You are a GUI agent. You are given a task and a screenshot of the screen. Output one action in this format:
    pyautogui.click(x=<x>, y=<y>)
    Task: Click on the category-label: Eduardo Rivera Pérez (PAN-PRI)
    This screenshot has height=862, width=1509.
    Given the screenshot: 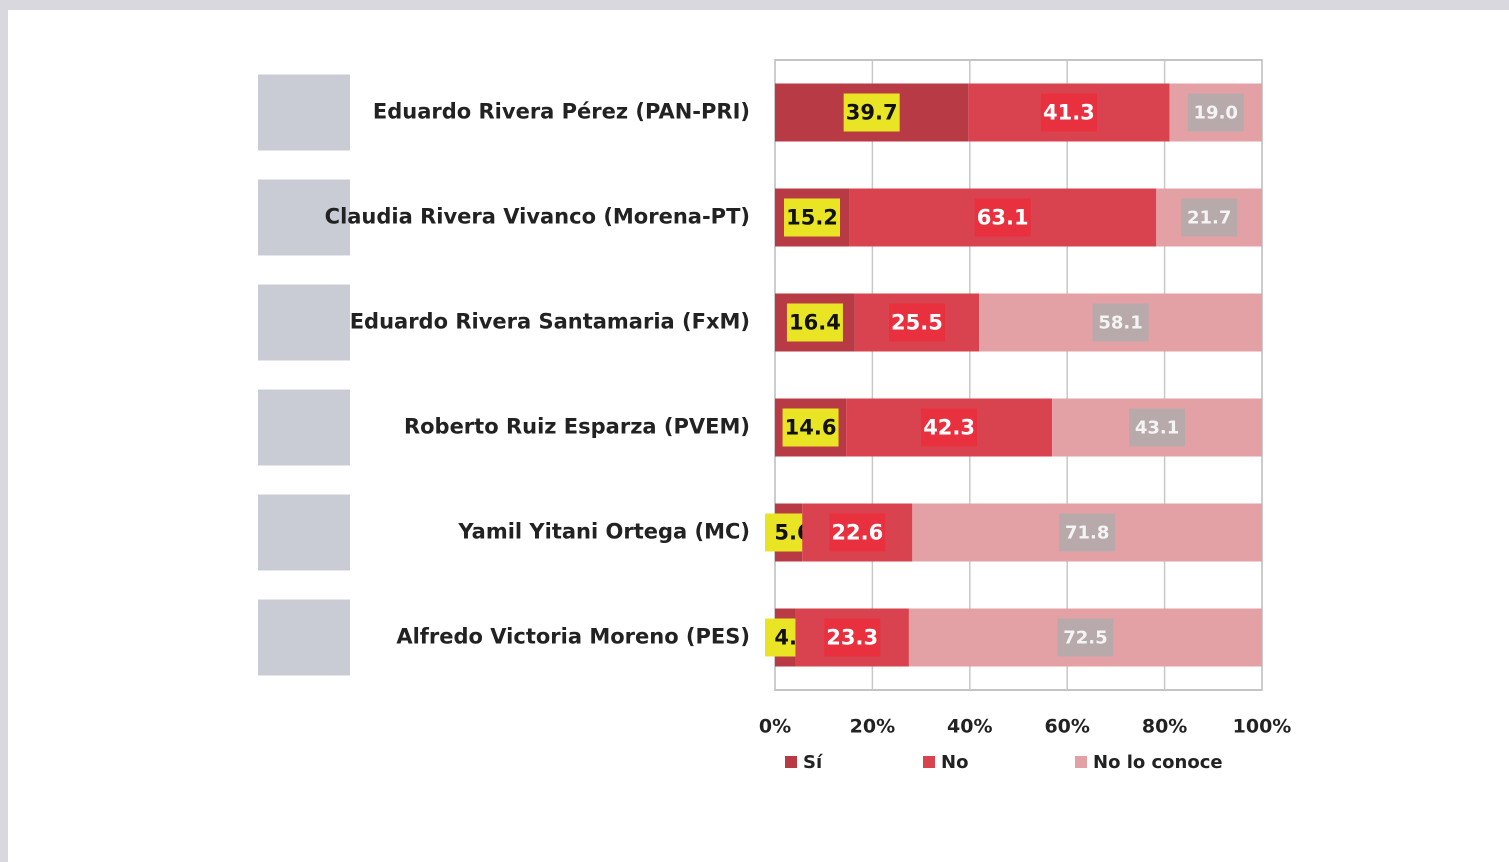 What is the action you would take?
    pyautogui.click(x=561, y=112)
    